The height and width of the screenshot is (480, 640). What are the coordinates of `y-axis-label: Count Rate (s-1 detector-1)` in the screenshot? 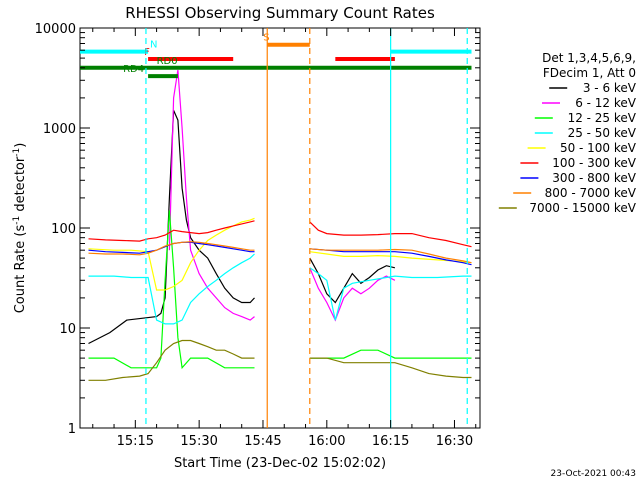 It's located at (20, 228).